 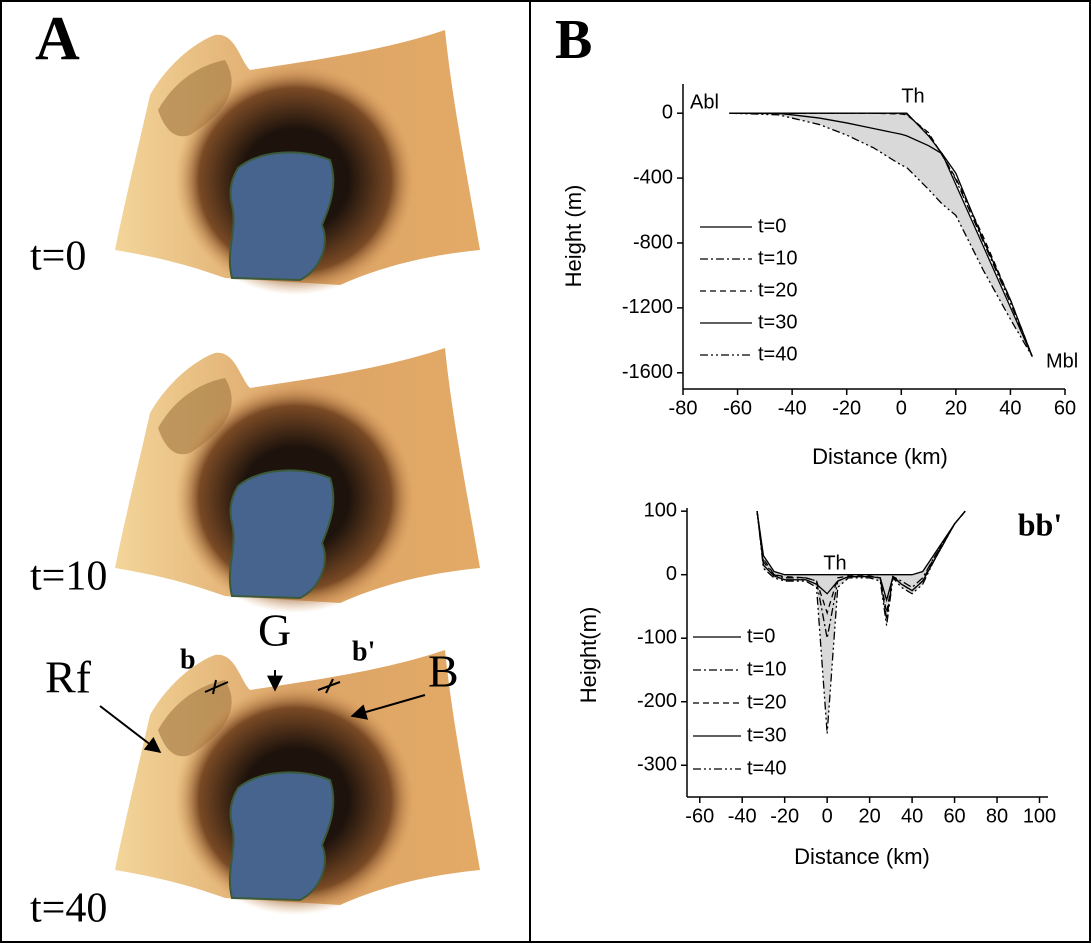 I want to click on y-tick-label: -400, so click(x=653, y=177).